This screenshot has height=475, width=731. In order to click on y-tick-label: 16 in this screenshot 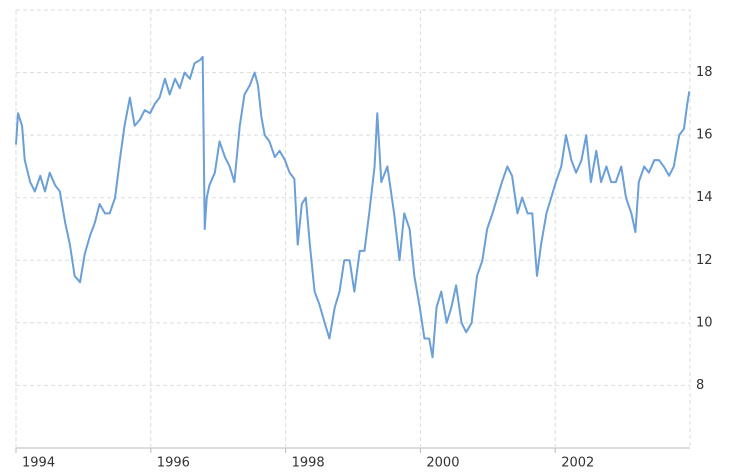, I will do `click(704, 135)`.